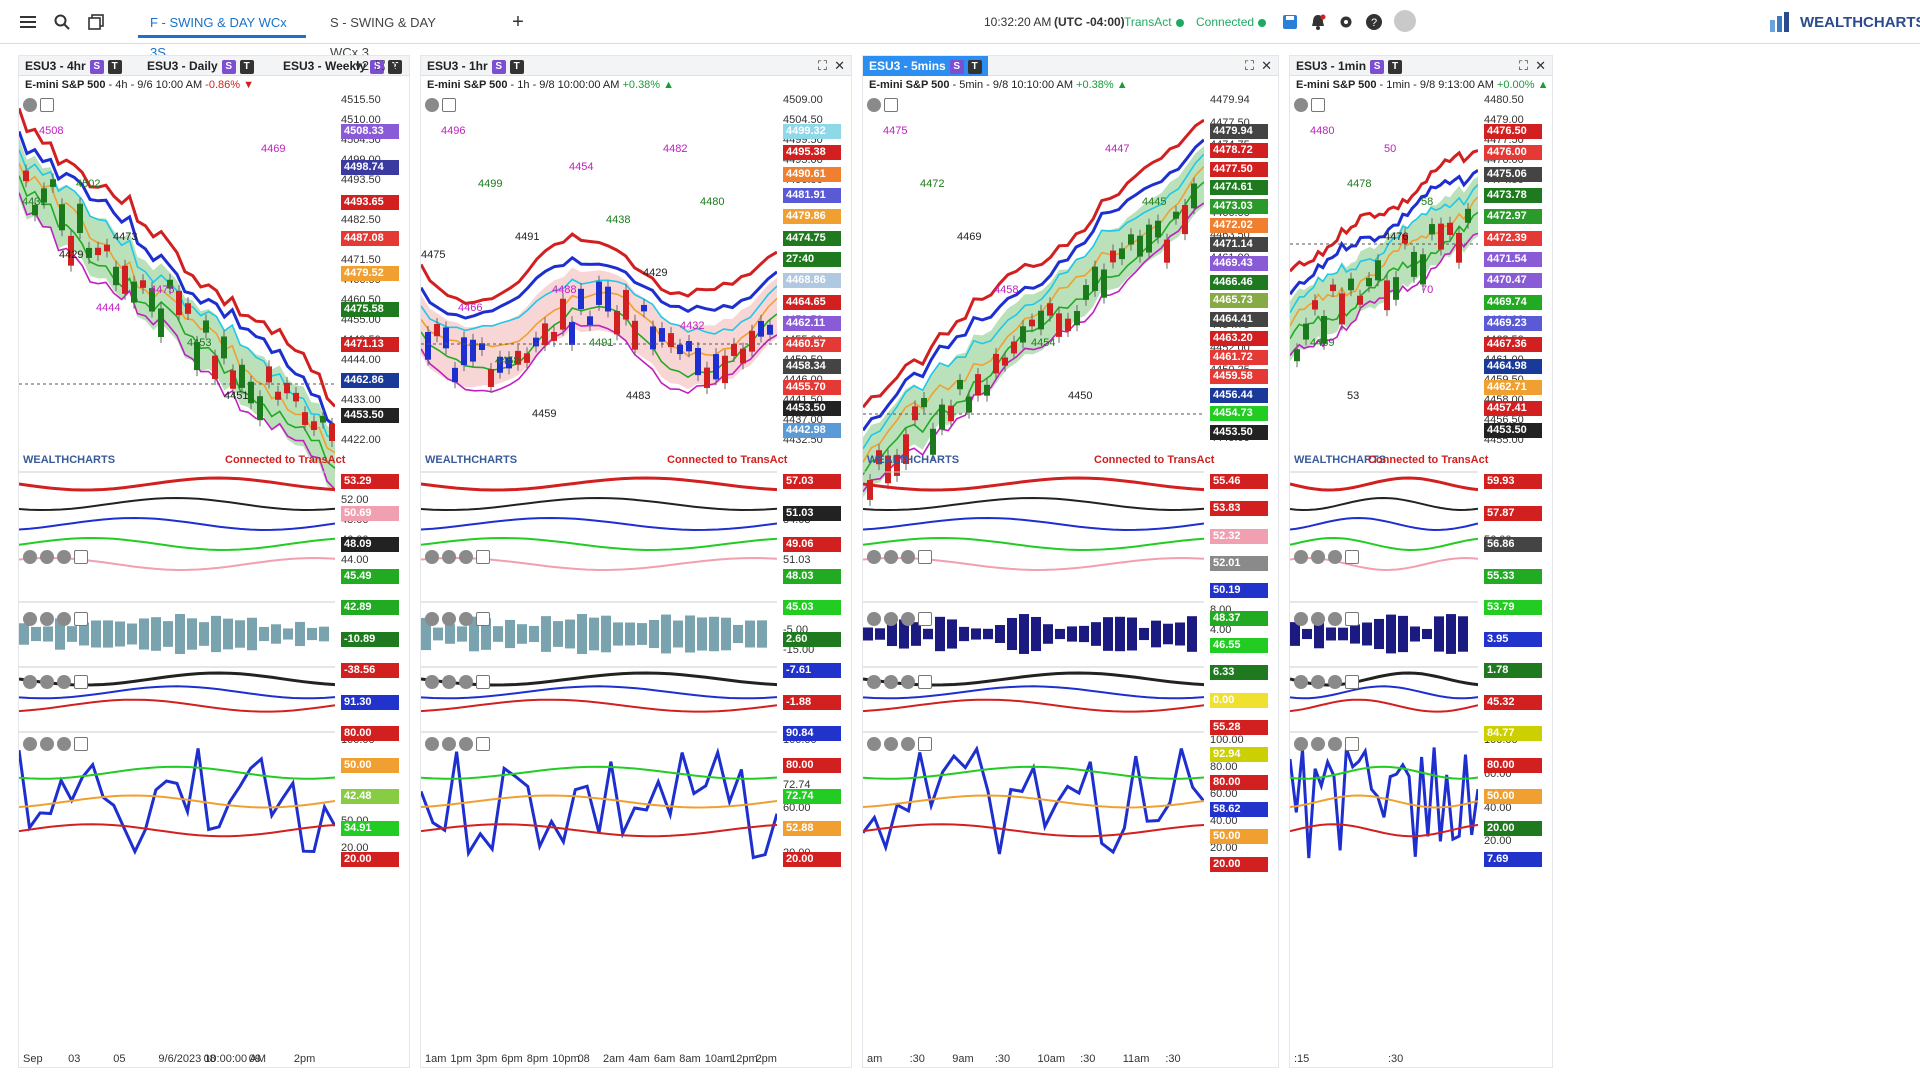 The width and height of the screenshot is (1920, 1080). Describe the element at coordinates (1318, 22) in the screenshot. I see `bell-icon` at that location.